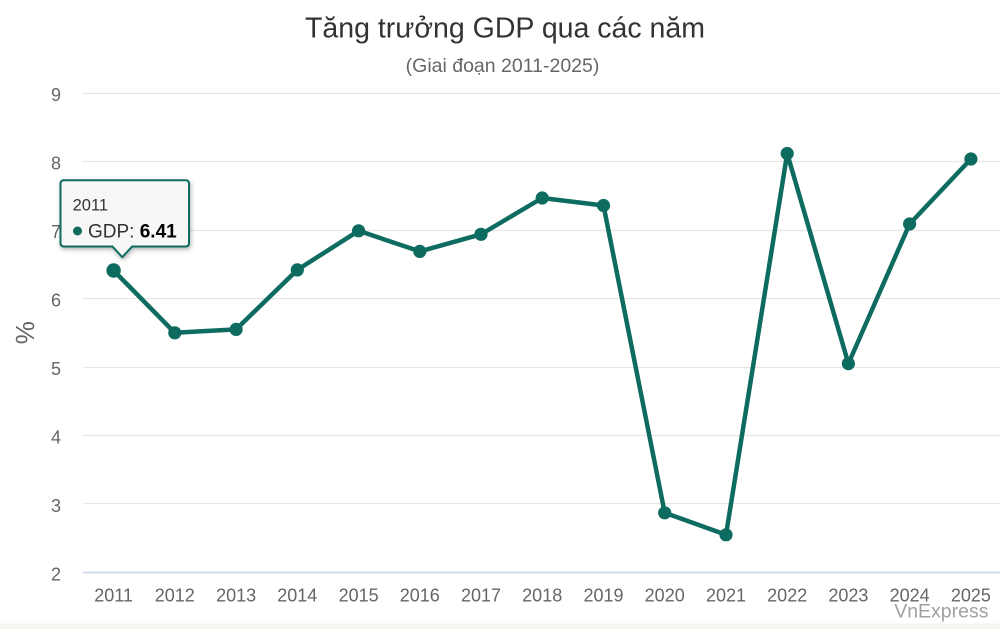  I want to click on svg-text: 7, so click(56, 232).